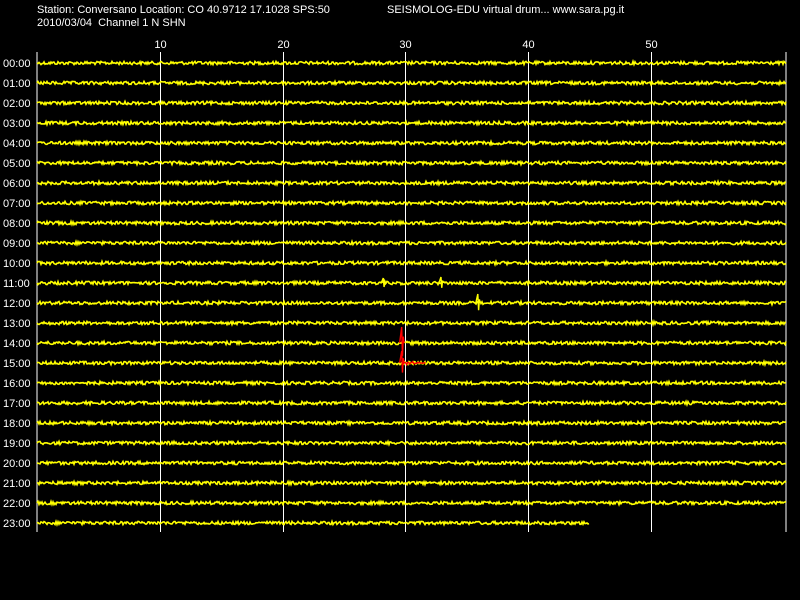 Image resolution: width=800 pixels, height=600 pixels. Describe the element at coordinates (17, 224) in the screenshot. I see `row-label-0800: 08:00` at that location.